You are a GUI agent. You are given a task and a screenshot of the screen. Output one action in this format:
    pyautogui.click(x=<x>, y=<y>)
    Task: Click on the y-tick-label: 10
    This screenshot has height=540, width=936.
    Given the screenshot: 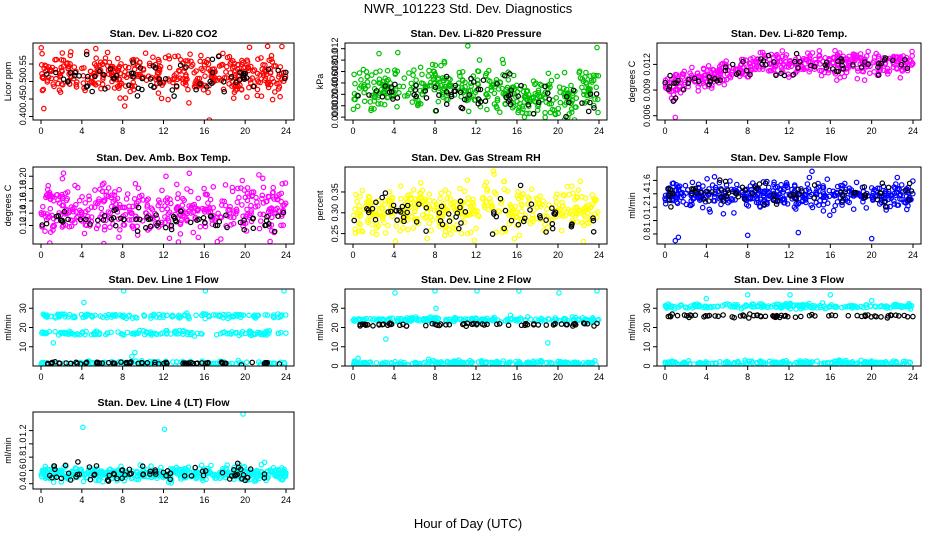 What is the action you would take?
    pyautogui.click(x=647, y=347)
    